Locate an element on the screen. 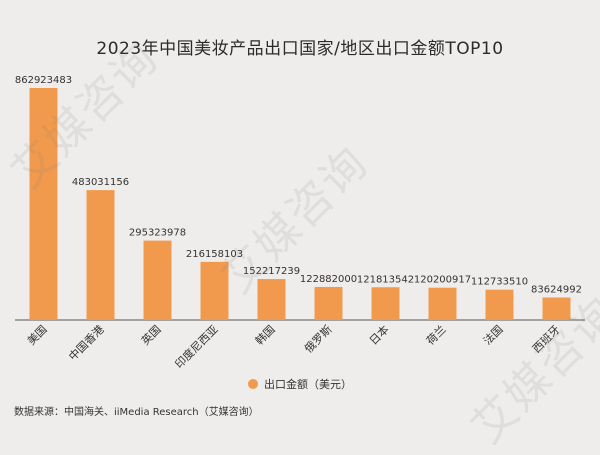  legend-swatch is located at coordinates (253, 384).